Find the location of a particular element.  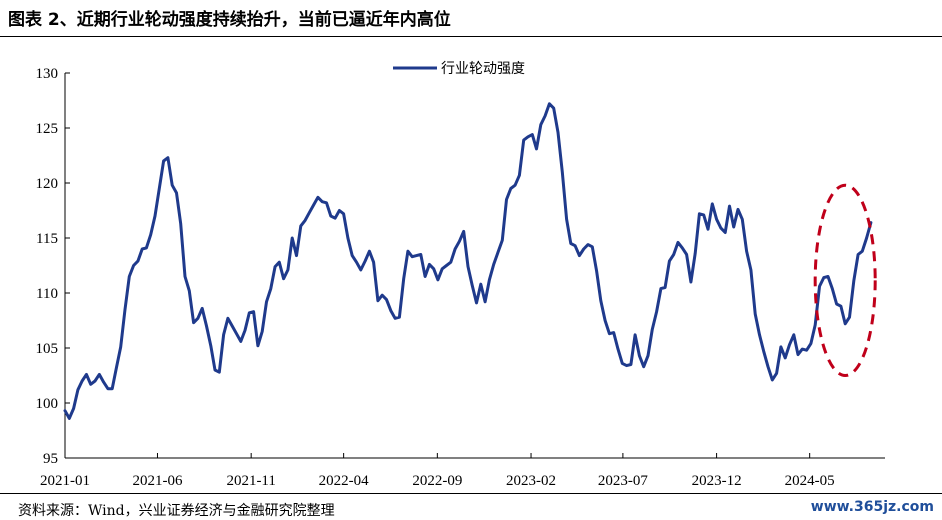

x-tick-label: 2022-09 is located at coordinates (437, 481).